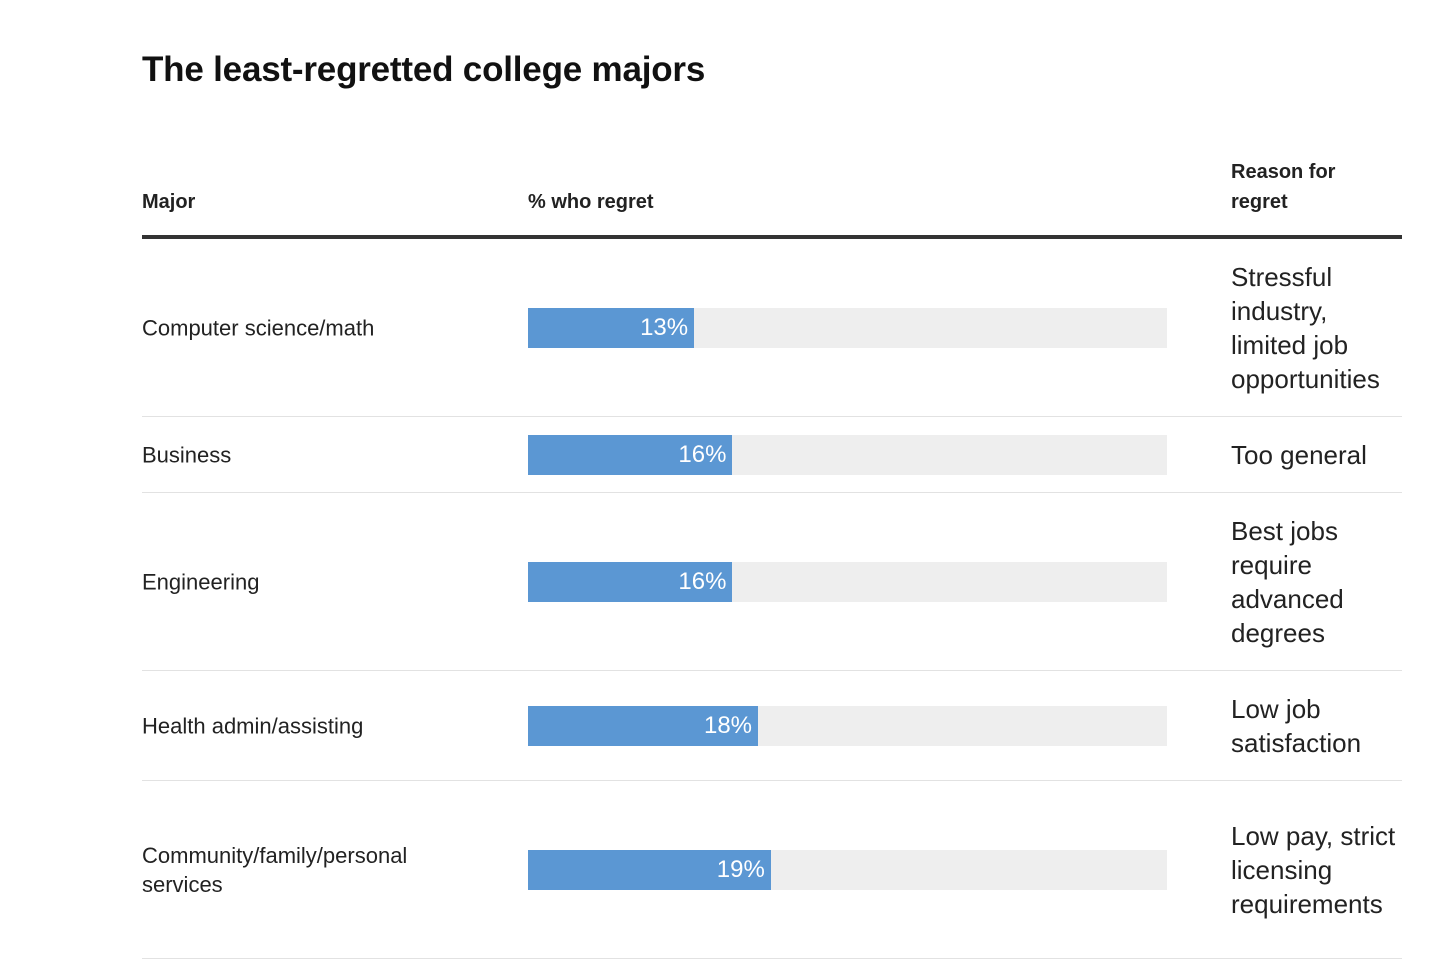 The width and height of the screenshot is (1430, 980). I want to click on header-reason: Reason for regret, so click(1283, 187).